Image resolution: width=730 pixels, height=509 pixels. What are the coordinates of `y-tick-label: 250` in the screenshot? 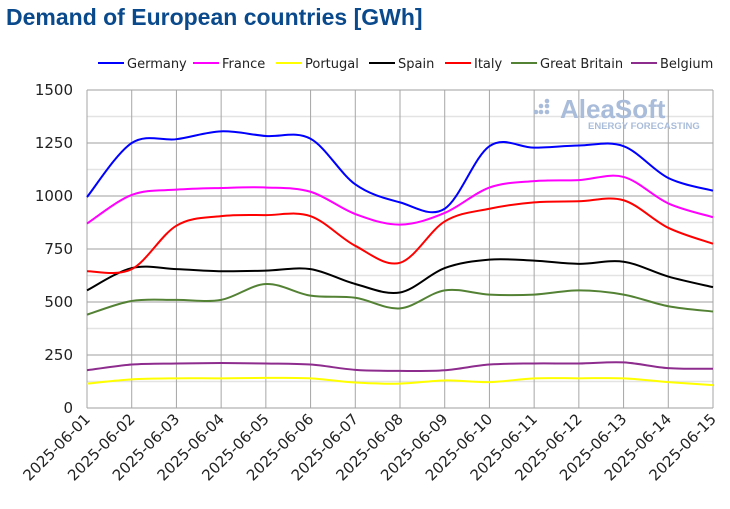 It's located at (58, 355).